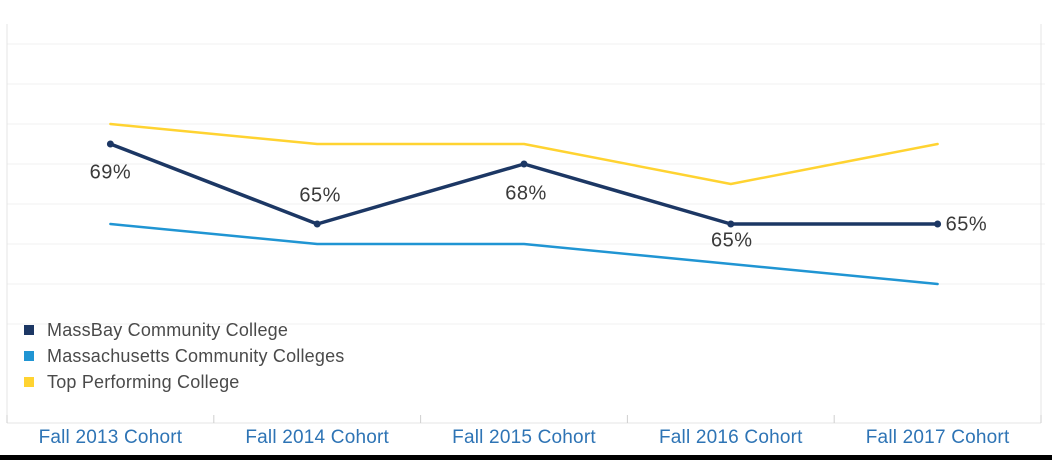 The width and height of the screenshot is (1052, 460). Describe the element at coordinates (196, 355) in the screenshot. I see `legend-item-label: Massachusetts Community Colleges` at that location.